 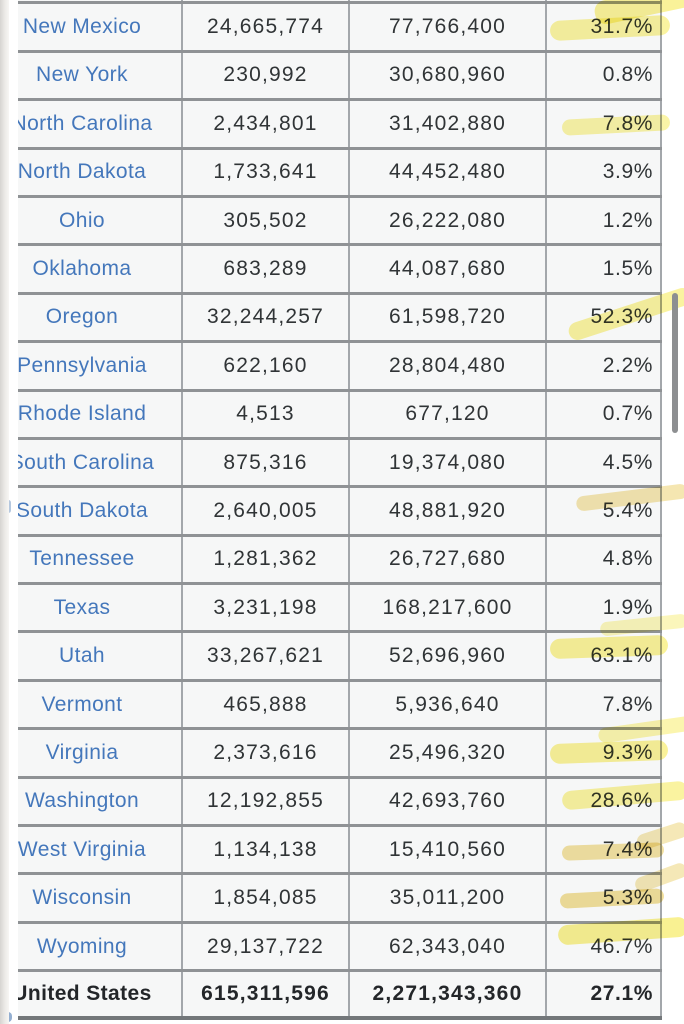 What do you see at coordinates (82, 607) in the screenshot?
I see `state-link: Texas` at bounding box center [82, 607].